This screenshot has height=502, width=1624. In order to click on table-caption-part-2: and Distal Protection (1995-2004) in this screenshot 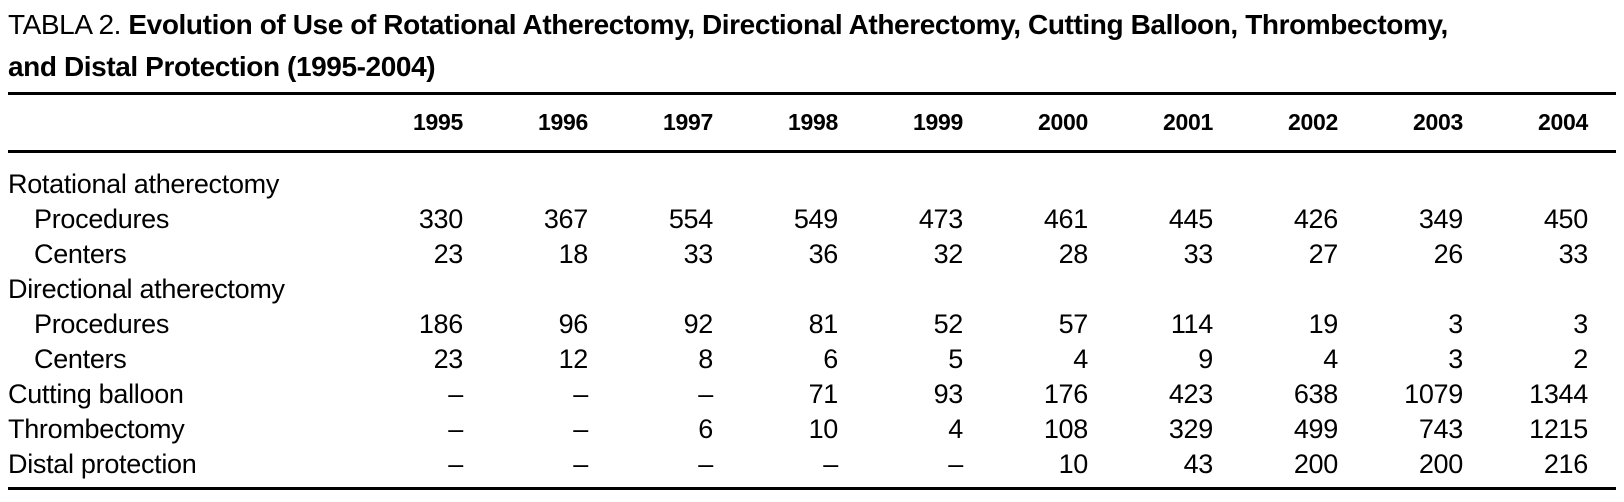, I will do `click(222, 66)`.